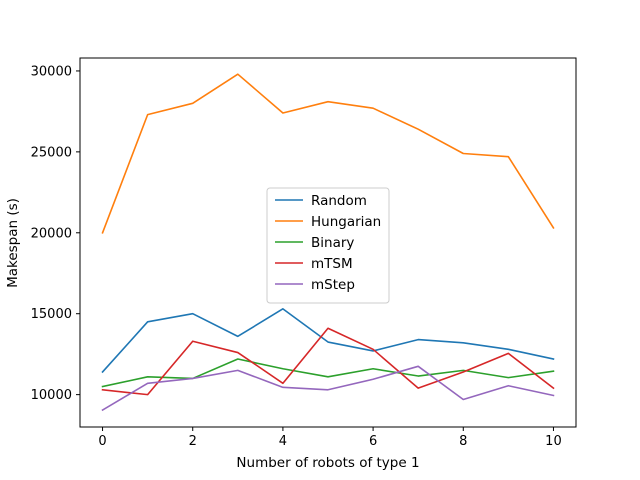 Image resolution: width=640 pixels, height=480 pixels. I want to click on x-axis-label: Number of robots of type 1, so click(327, 463).